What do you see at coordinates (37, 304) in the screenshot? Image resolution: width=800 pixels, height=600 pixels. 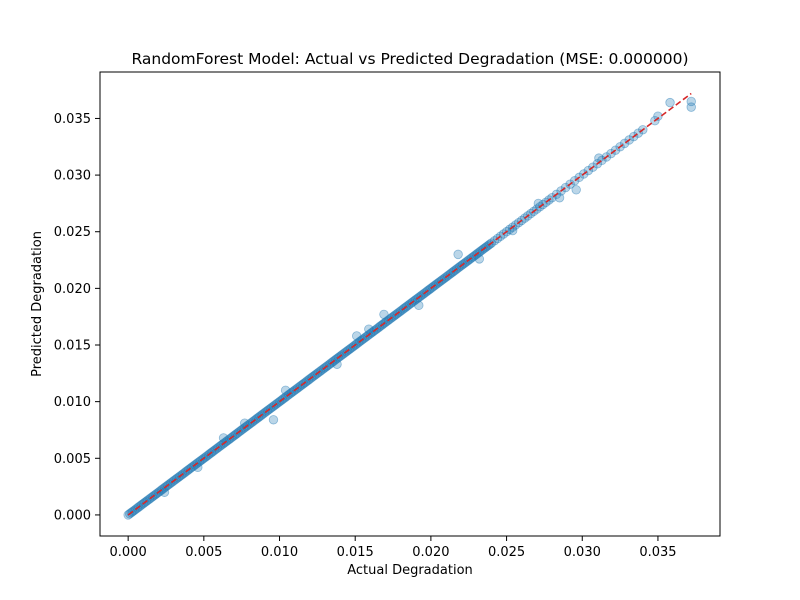 I see `y-axis-label: Predicted Degradation` at bounding box center [37, 304].